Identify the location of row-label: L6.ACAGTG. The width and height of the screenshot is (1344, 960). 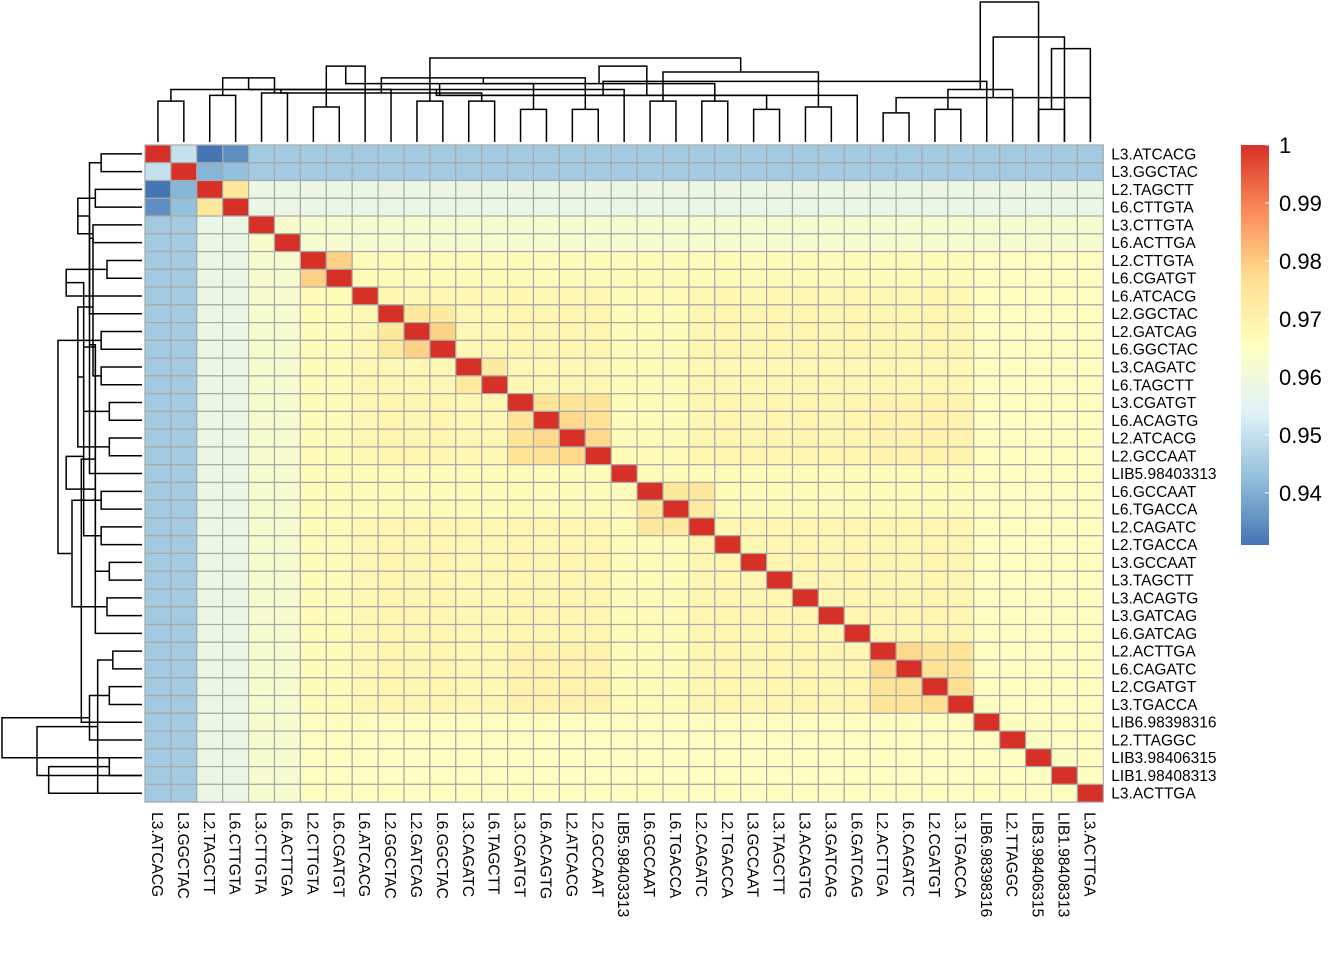
(1154, 421).